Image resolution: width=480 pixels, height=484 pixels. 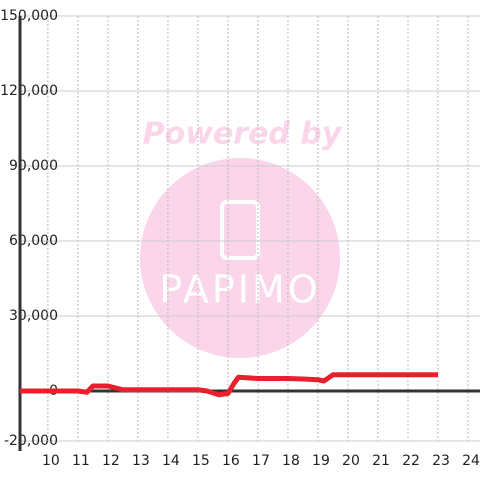 I want to click on x-tick-label: 12, so click(x=111, y=461).